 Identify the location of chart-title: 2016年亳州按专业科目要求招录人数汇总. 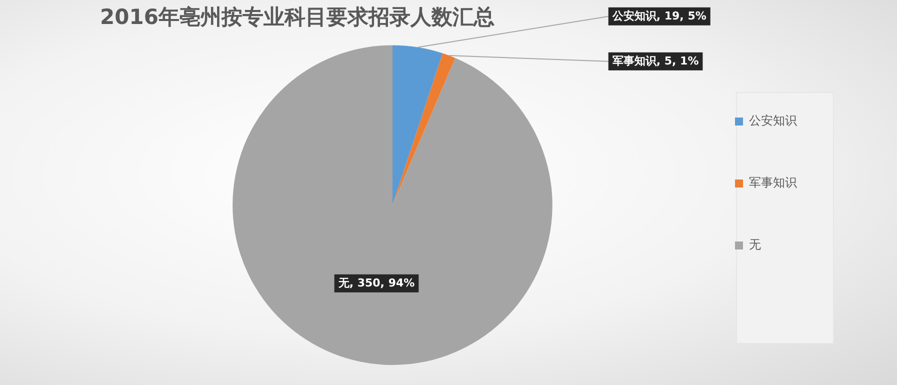
(297, 17).